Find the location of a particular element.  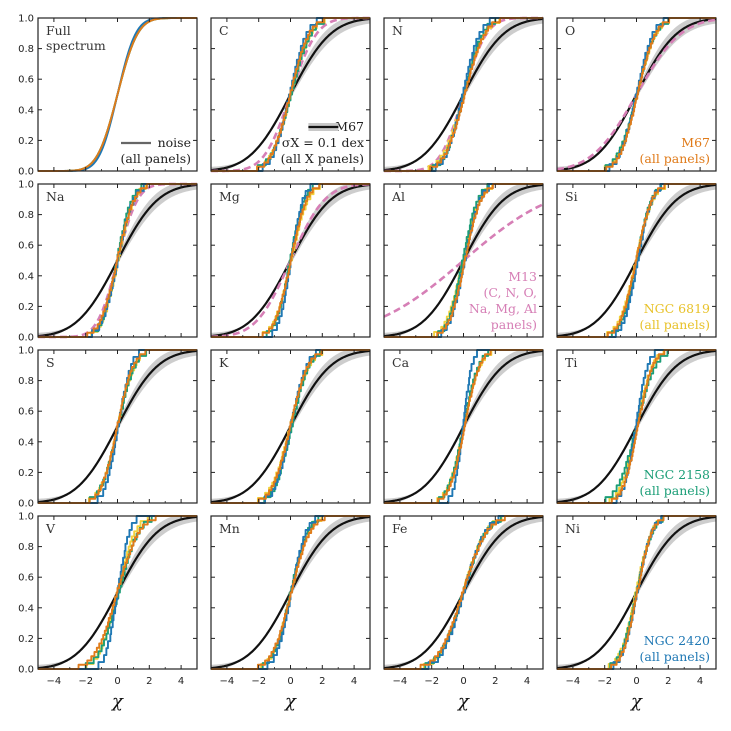

annotation-text: (C, N, O, is located at coordinates (510, 292).